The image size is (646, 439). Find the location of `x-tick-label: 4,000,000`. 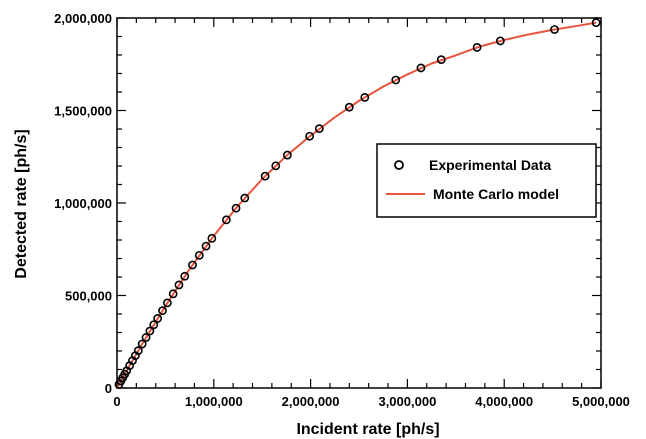

x-tick-label: 4,000,000 is located at coordinates (504, 401).